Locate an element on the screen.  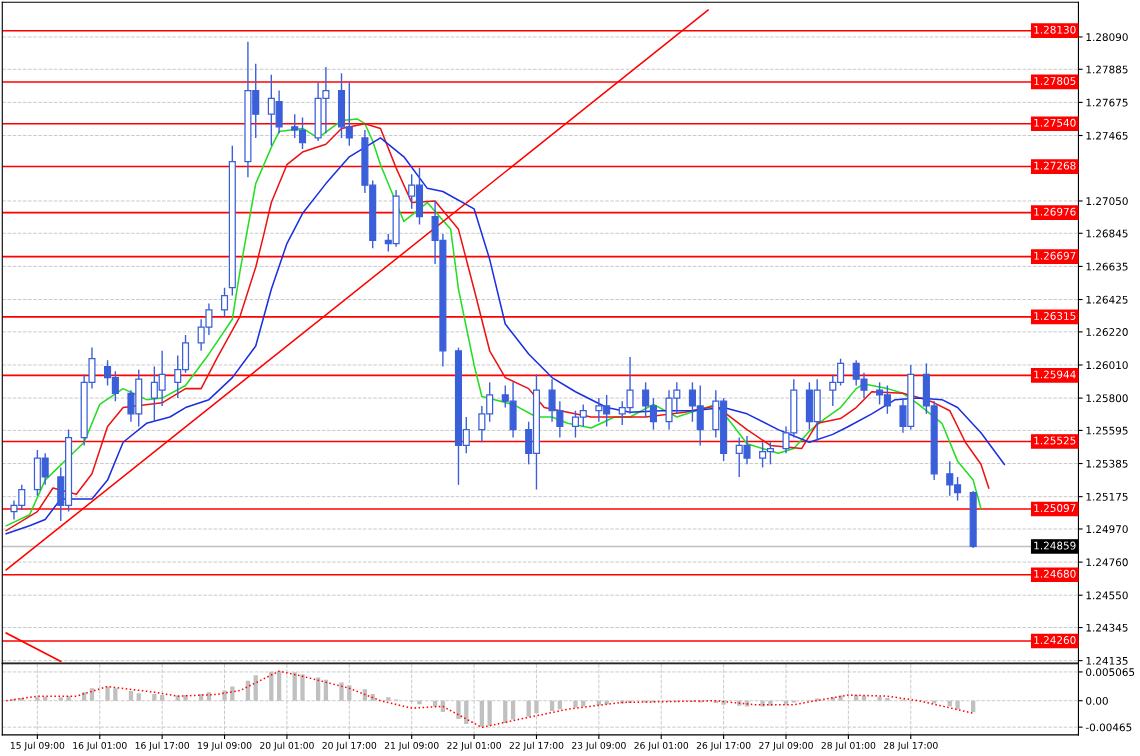
y-tick-label: 0.005065 is located at coordinates (1110, 672).